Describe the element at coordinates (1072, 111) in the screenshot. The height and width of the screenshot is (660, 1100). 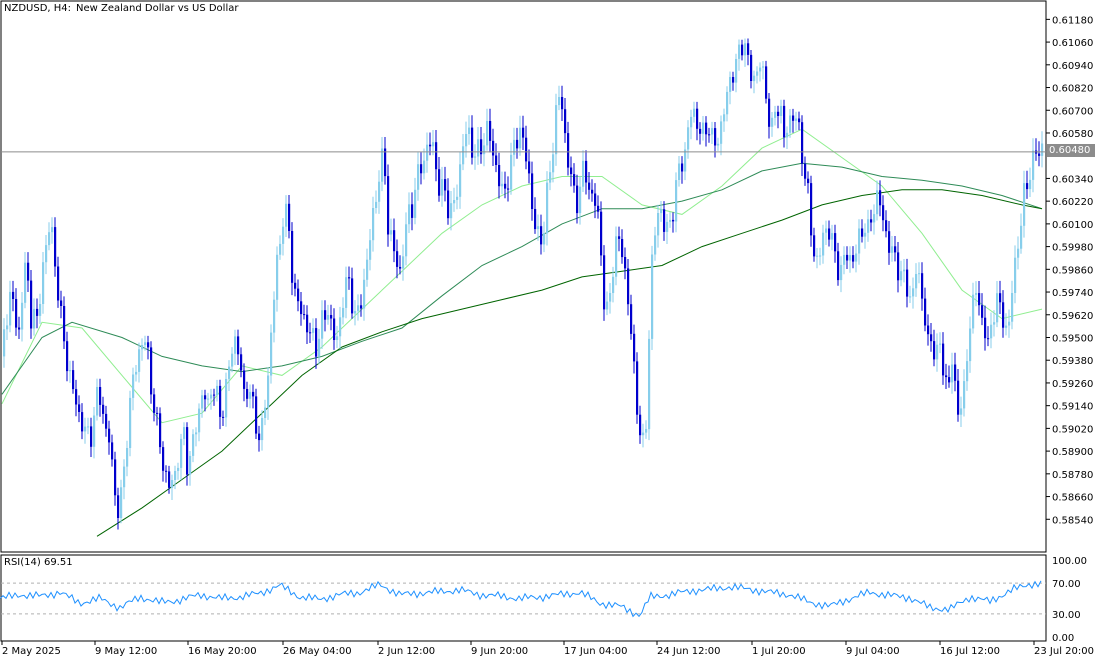
I see `price-axis-label: 0.60700` at that location.